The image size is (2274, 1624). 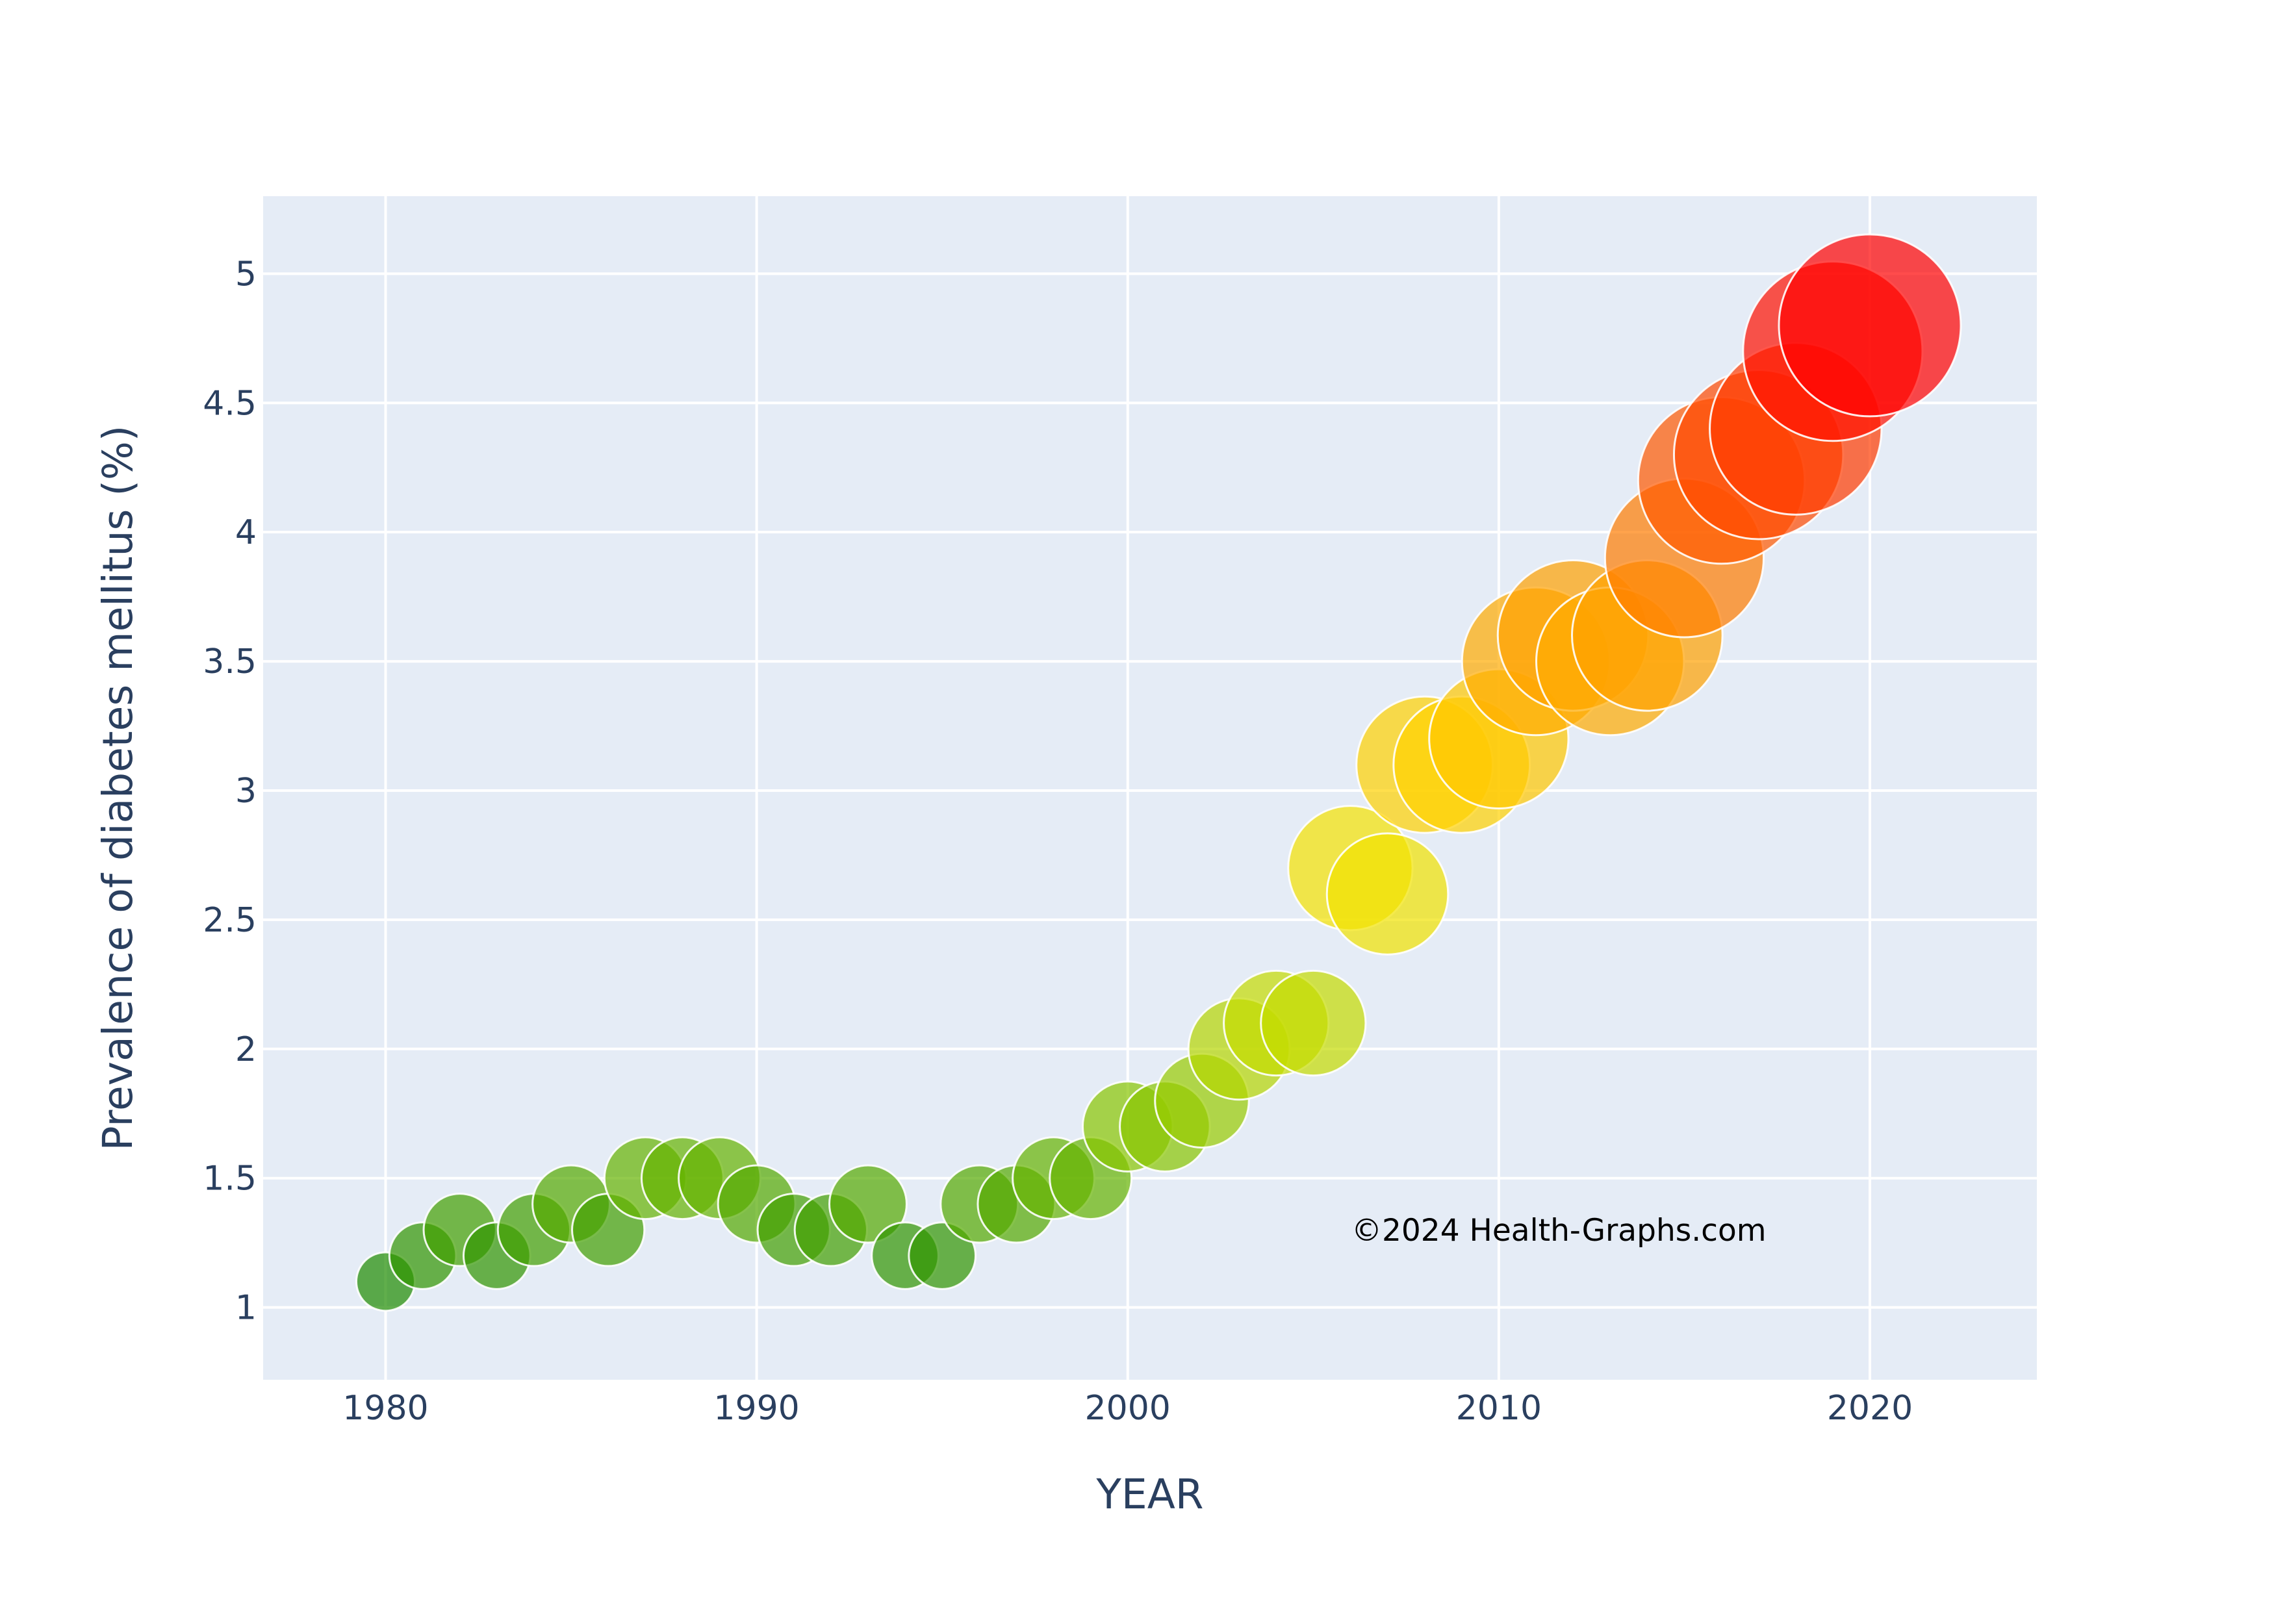 What do you see at coordinates (1559, 1231) in the screenshot?
I see `copyright-annotation: ©2024 Health-Graphs.com` at bounding box center [1559, 1231].